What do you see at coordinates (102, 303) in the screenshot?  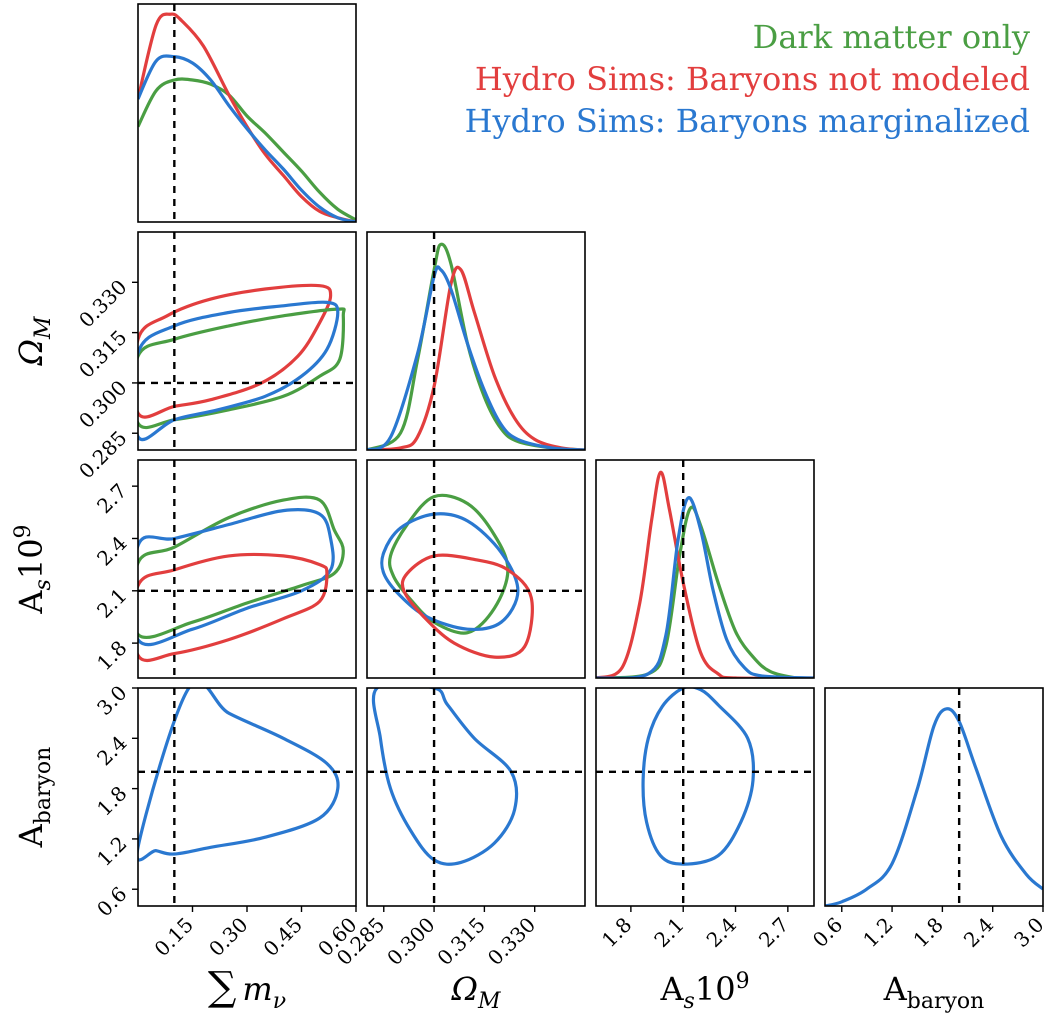 I see `y-tick-label: 0.330` at bounding box center [102, 303].